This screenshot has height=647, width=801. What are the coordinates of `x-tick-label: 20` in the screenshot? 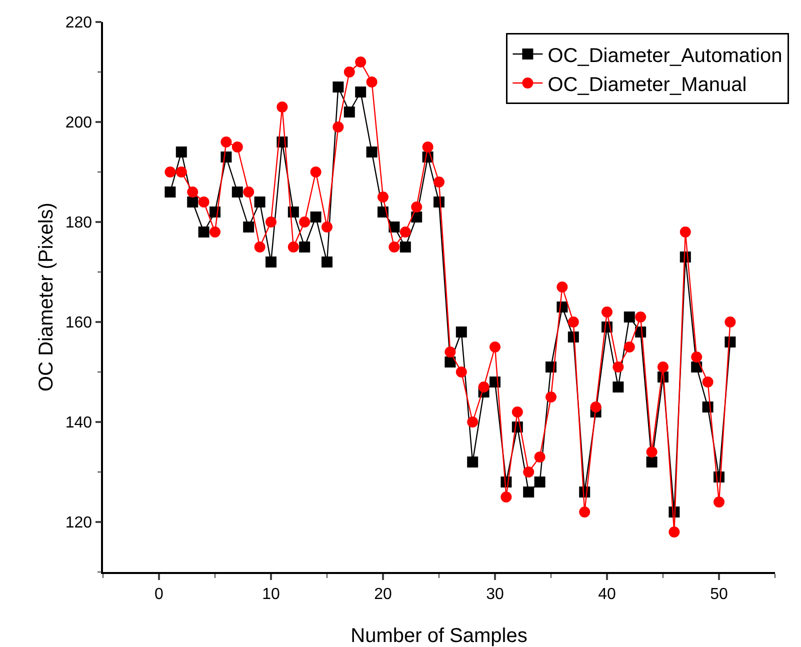 It's located at (383, 594).